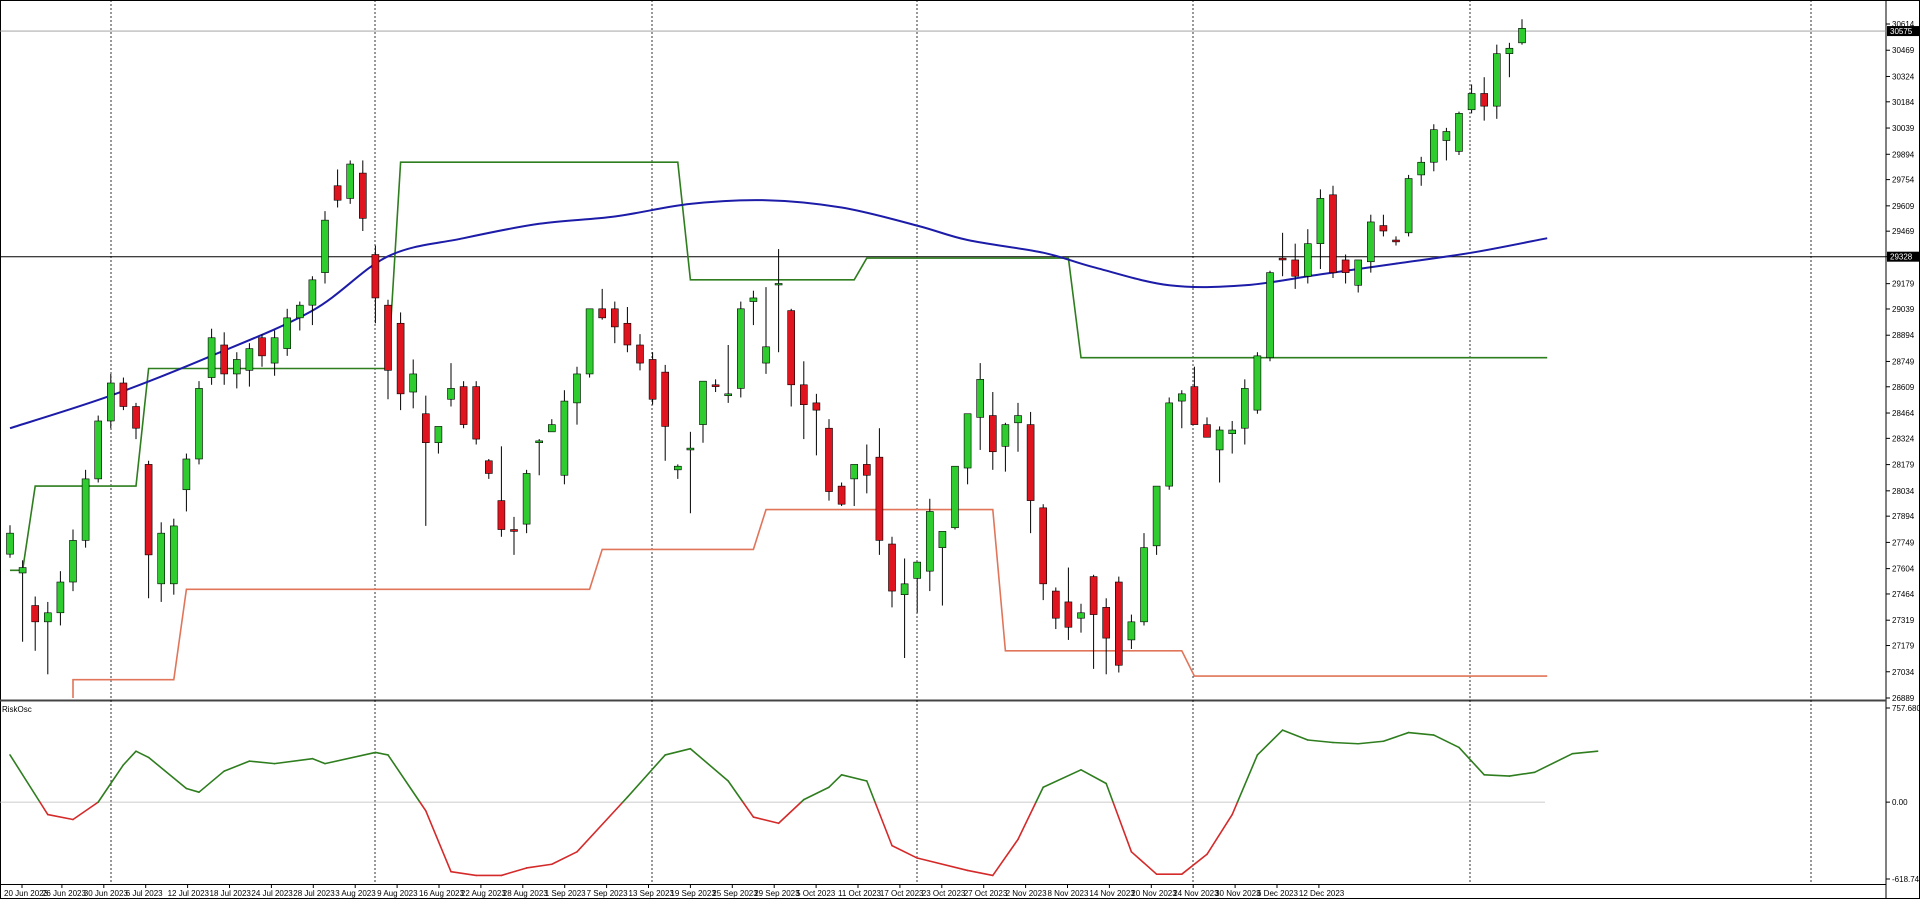 The height and width of the screenshot is (899, 1920). Describe the element at coordinates (397, 893) in the screenshot. I see `date-label: 9 Aug 2023` at that location.